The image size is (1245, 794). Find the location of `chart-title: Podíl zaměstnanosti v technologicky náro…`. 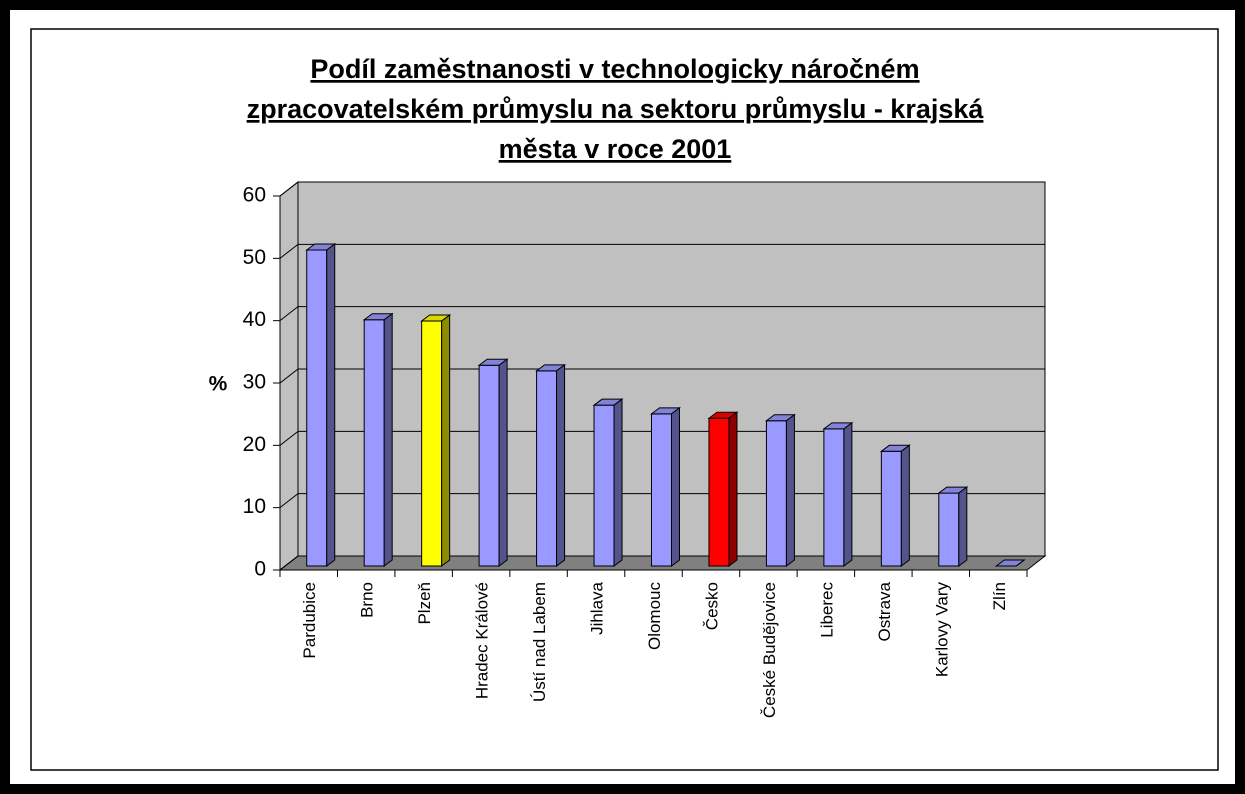

chart-title: Podíl zaměstnanosti v technologicky náro… is located at coordinates (614, 69).